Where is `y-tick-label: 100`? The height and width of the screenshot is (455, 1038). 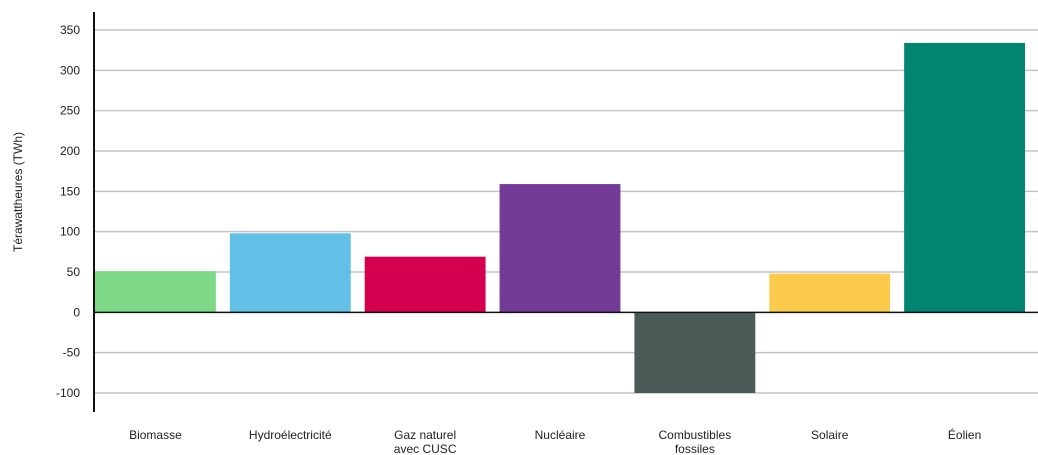
y-tick-label: 100 is located at coordinates (70, 232).